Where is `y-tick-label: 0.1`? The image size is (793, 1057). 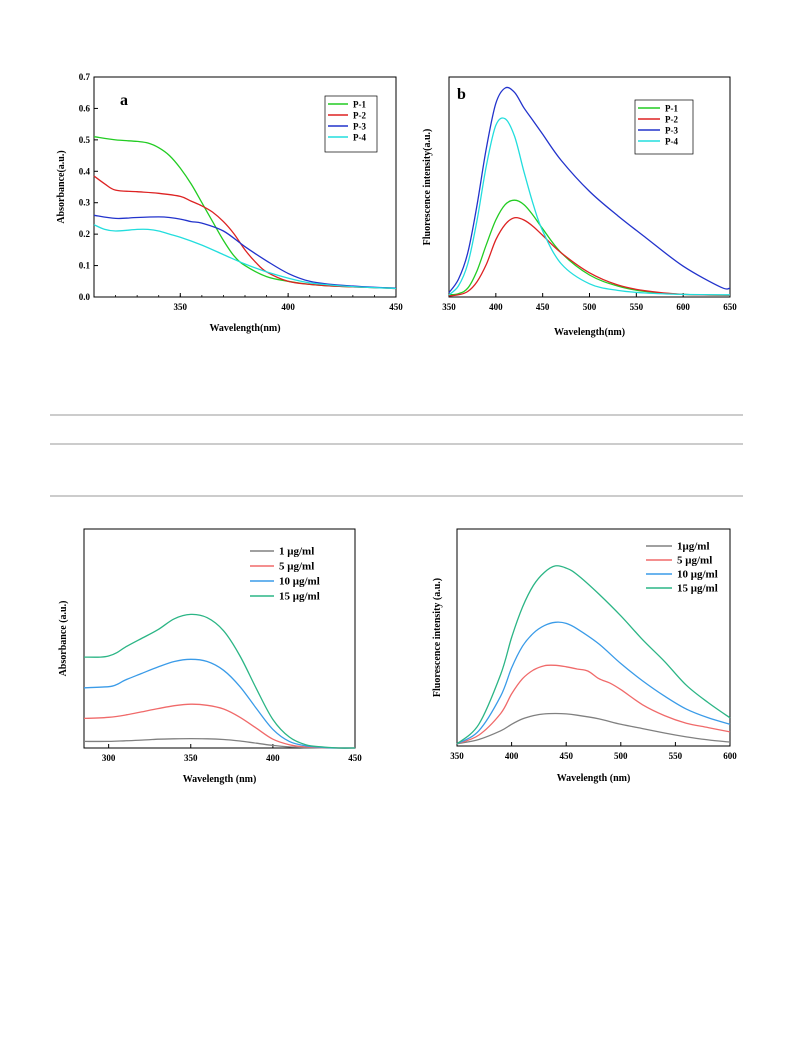
y-tick-label: 0.1 is located at coordinates (85, 266).